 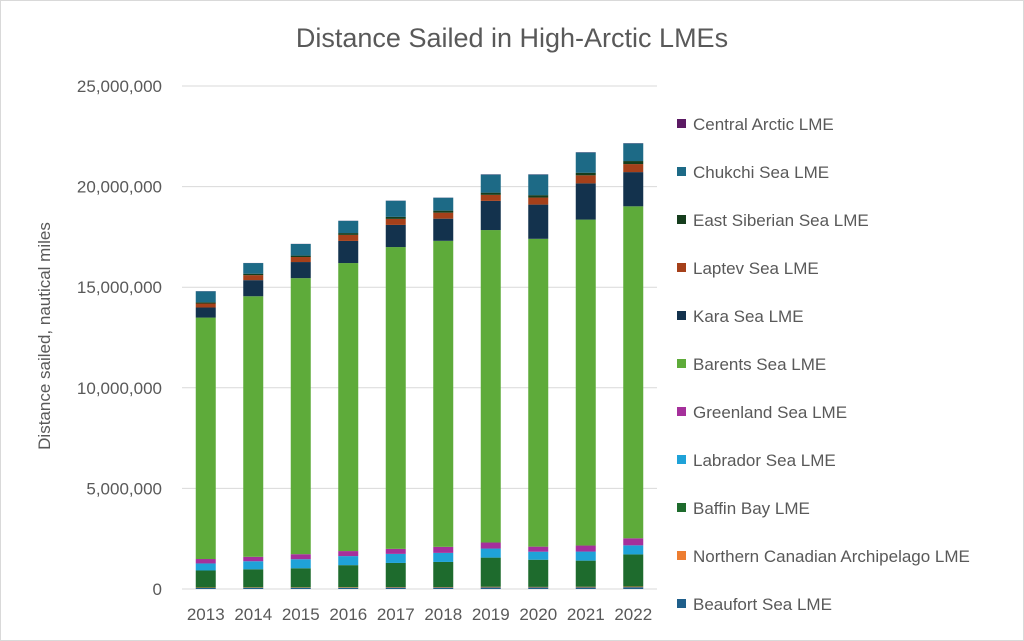 What do you see at coordinates (585, 174) in the screenshot?
I see `bar-east-siberian-sea-lme-2021` at bounding box center [585, 174].